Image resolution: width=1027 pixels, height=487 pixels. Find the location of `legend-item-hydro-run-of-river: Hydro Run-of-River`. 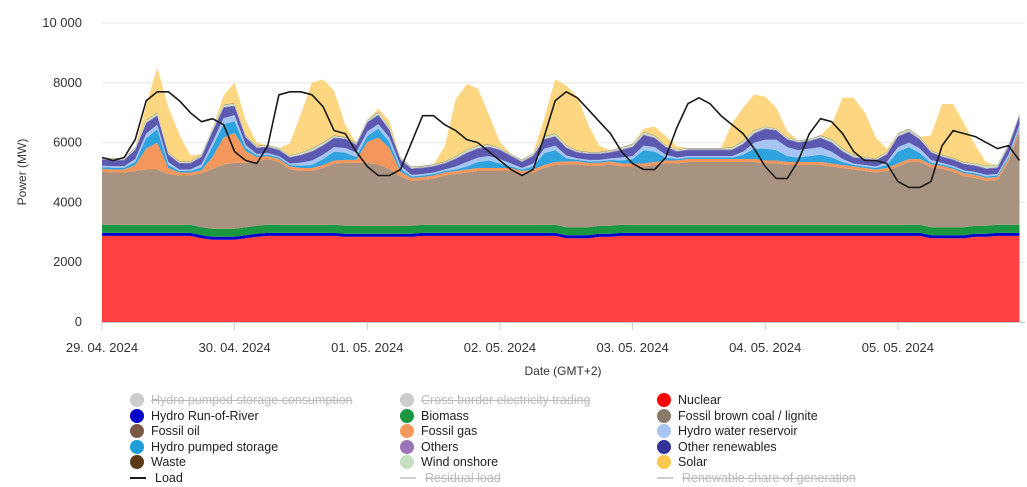

legend-item-hydro-run-of-river: Hydro Run-of-River is located at coordinates (194, 416).